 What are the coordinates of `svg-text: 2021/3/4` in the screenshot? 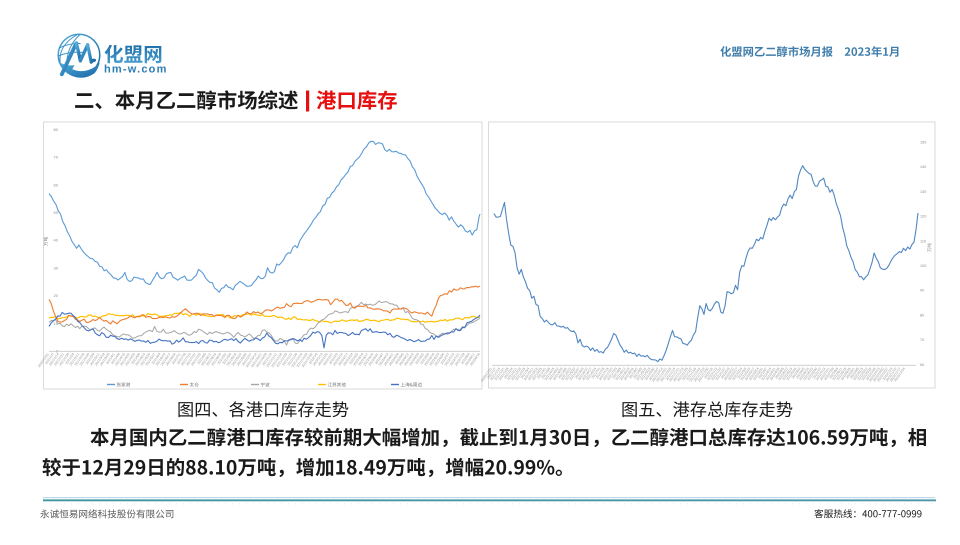 It's located at (525, 373).